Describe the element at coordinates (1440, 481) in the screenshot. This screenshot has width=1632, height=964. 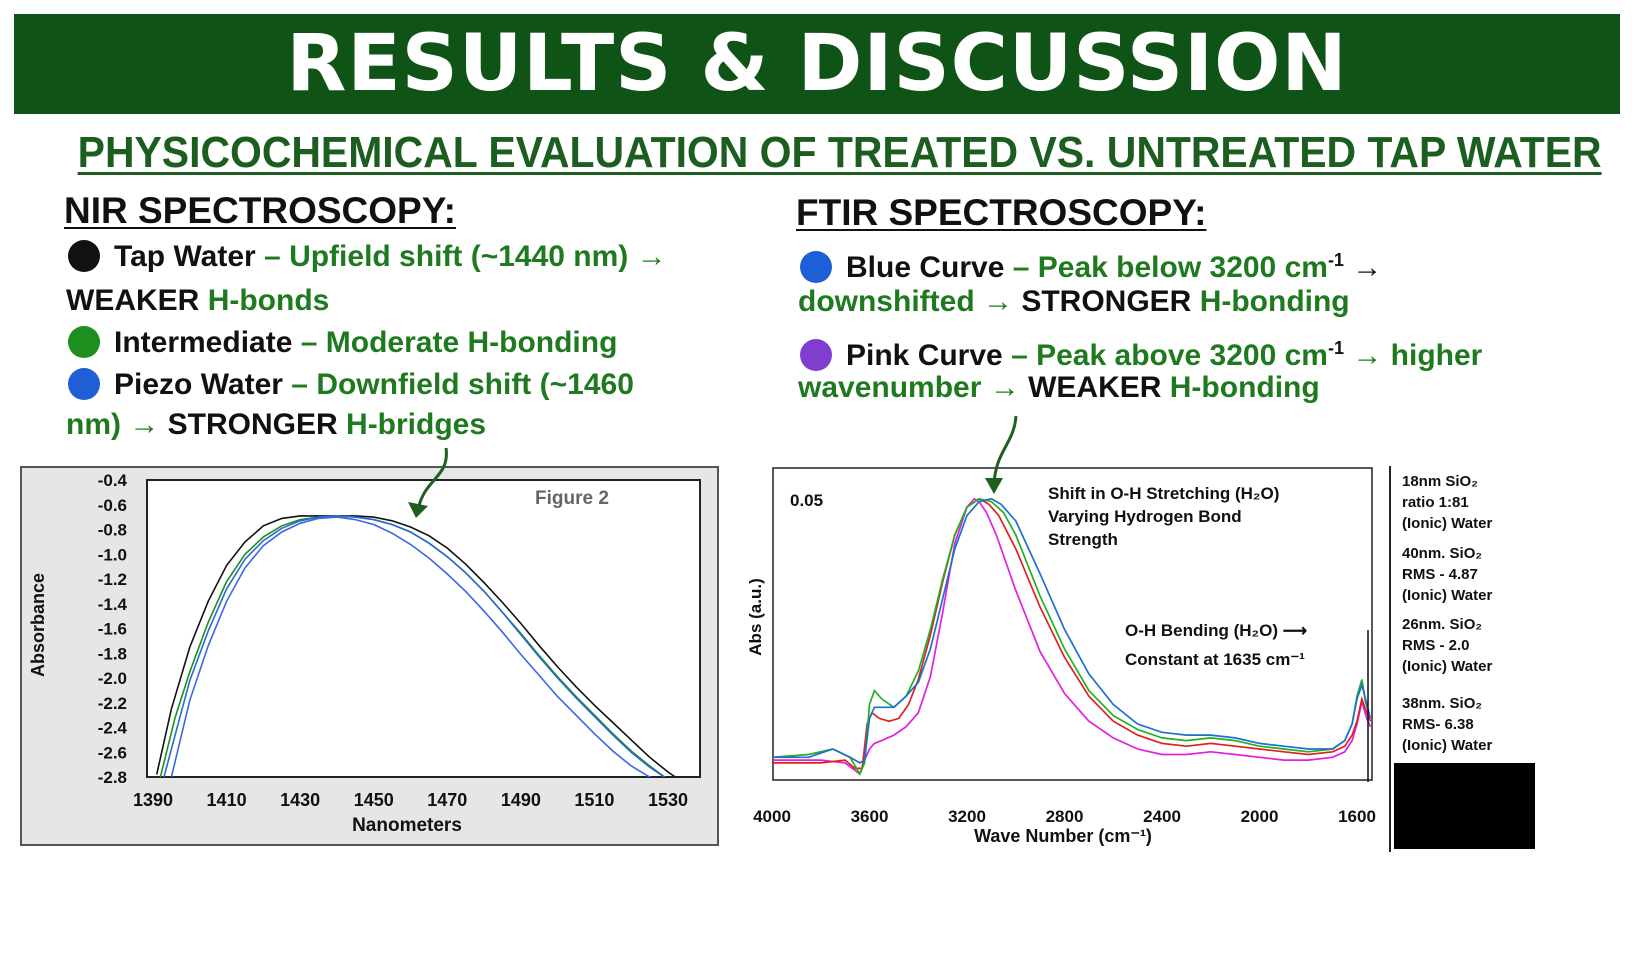
I see `ftir-legend-text: 18nm SiO₂` at that location.